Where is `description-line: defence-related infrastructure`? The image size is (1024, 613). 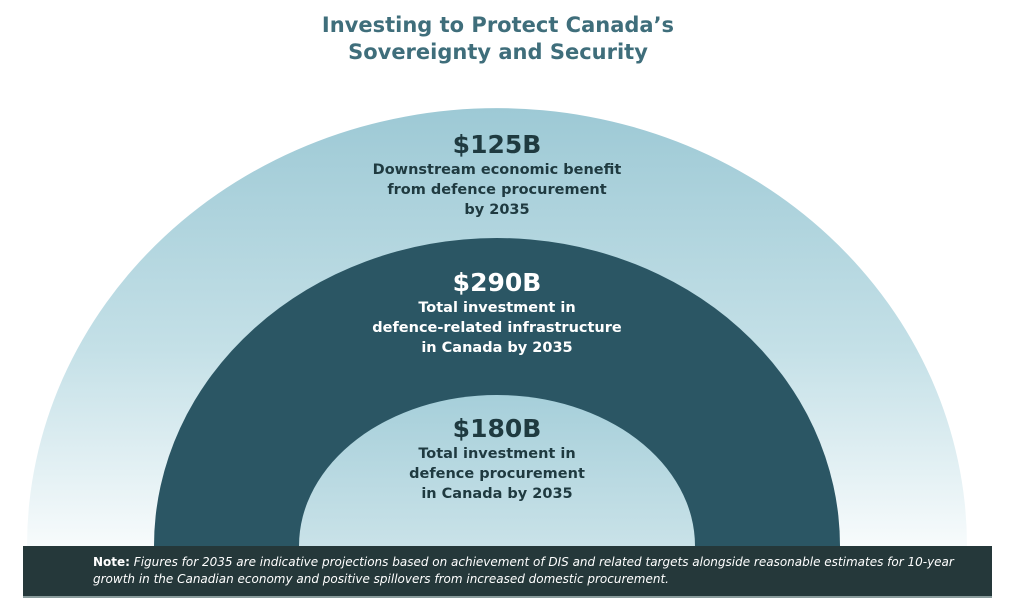
description-line: defence-related infrastructure is located at coordinates (497, 328).